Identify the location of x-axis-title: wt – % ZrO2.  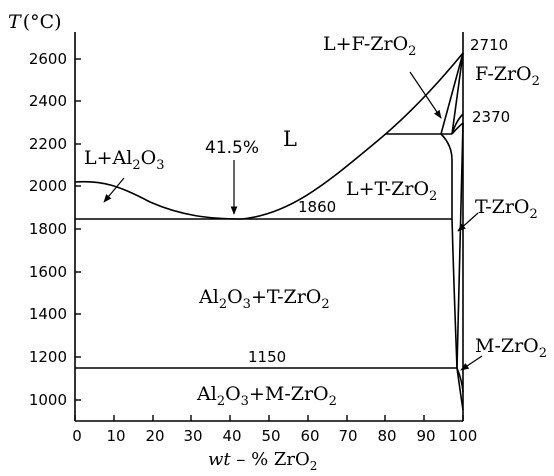
(262, 461).